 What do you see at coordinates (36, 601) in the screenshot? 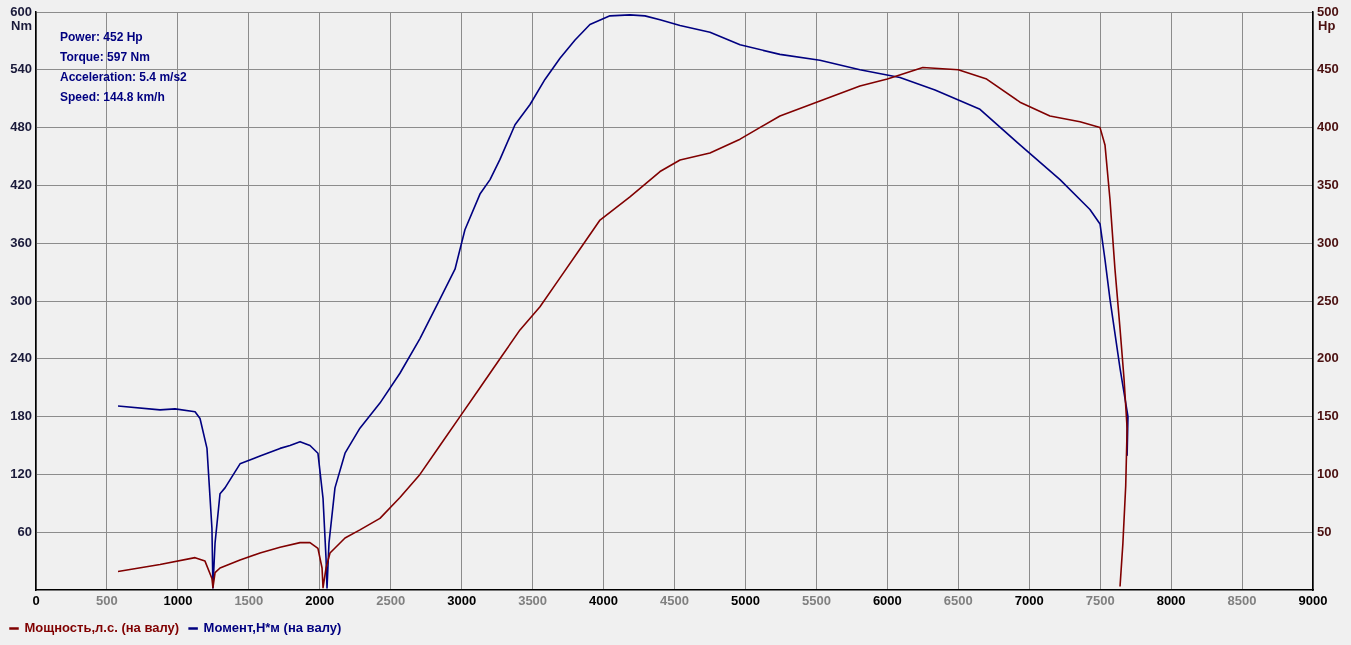
I see `x-tick-label: 0` at bounding box center [36, 601].